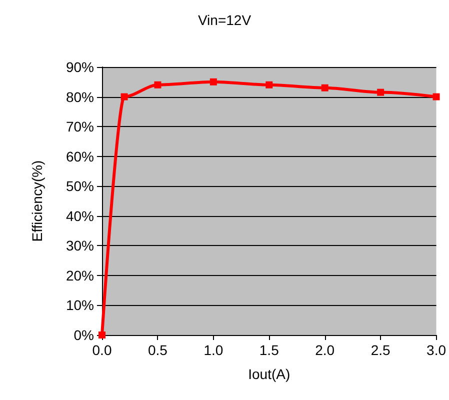  What do you see at coordinates (80, 126) in the screenshot?
I see `y-tick-label: 70%` at bounding box center [80, 126].